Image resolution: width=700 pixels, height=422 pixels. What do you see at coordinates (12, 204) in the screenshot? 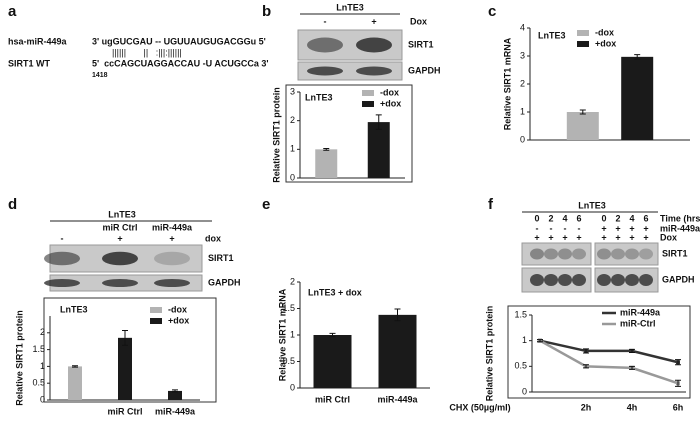
I see `panel-label: d` at bounding box center [12, 204].